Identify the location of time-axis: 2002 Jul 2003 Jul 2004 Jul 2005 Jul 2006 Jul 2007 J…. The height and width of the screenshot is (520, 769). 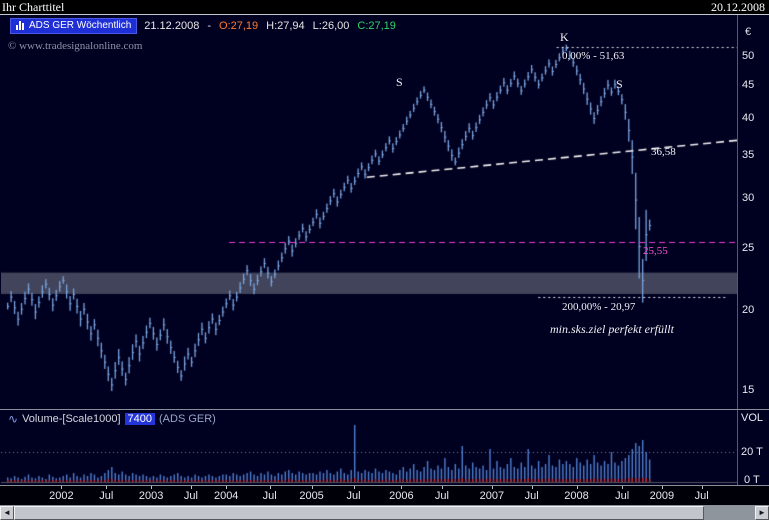
(384, 496).